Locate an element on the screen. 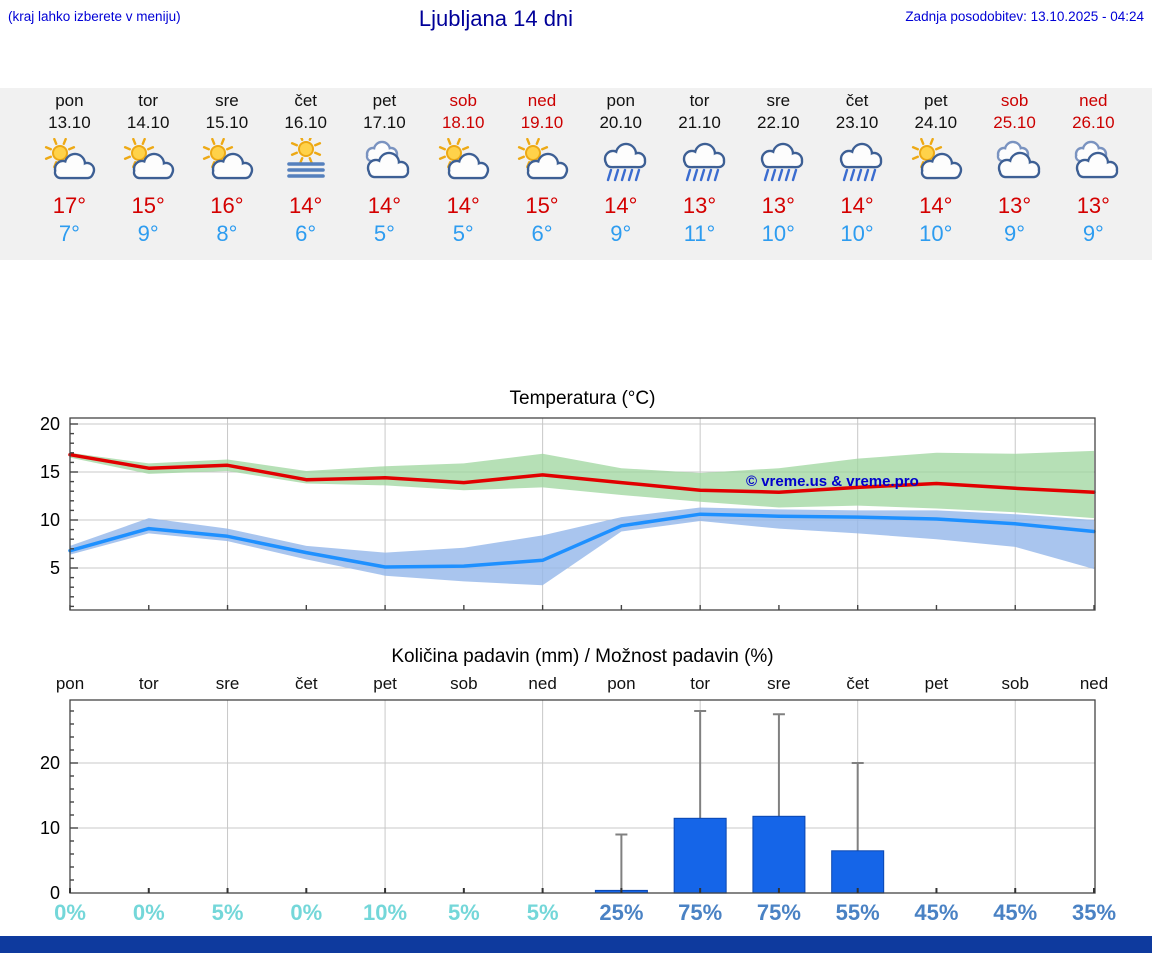 The height and width of the screenshot is (975, 1152). day-name: sre is located at coordinates (778, 100).